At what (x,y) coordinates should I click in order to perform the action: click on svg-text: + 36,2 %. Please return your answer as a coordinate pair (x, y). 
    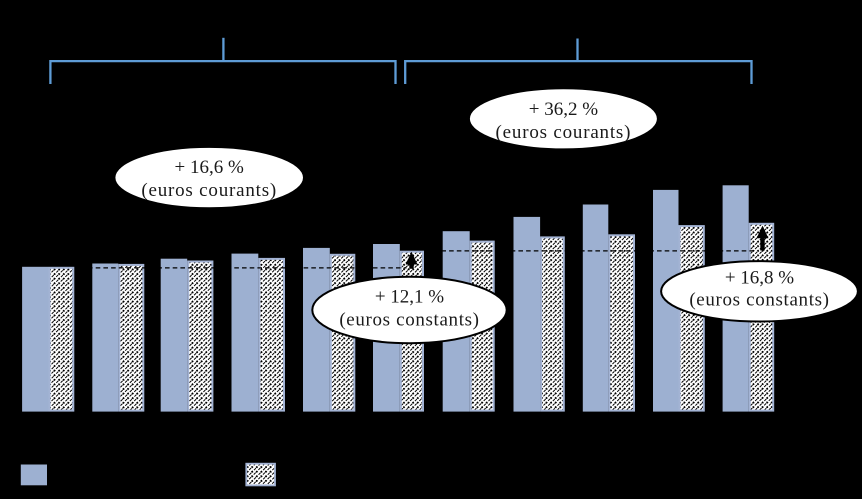
    Looking at the image, I should click on (563, 109).